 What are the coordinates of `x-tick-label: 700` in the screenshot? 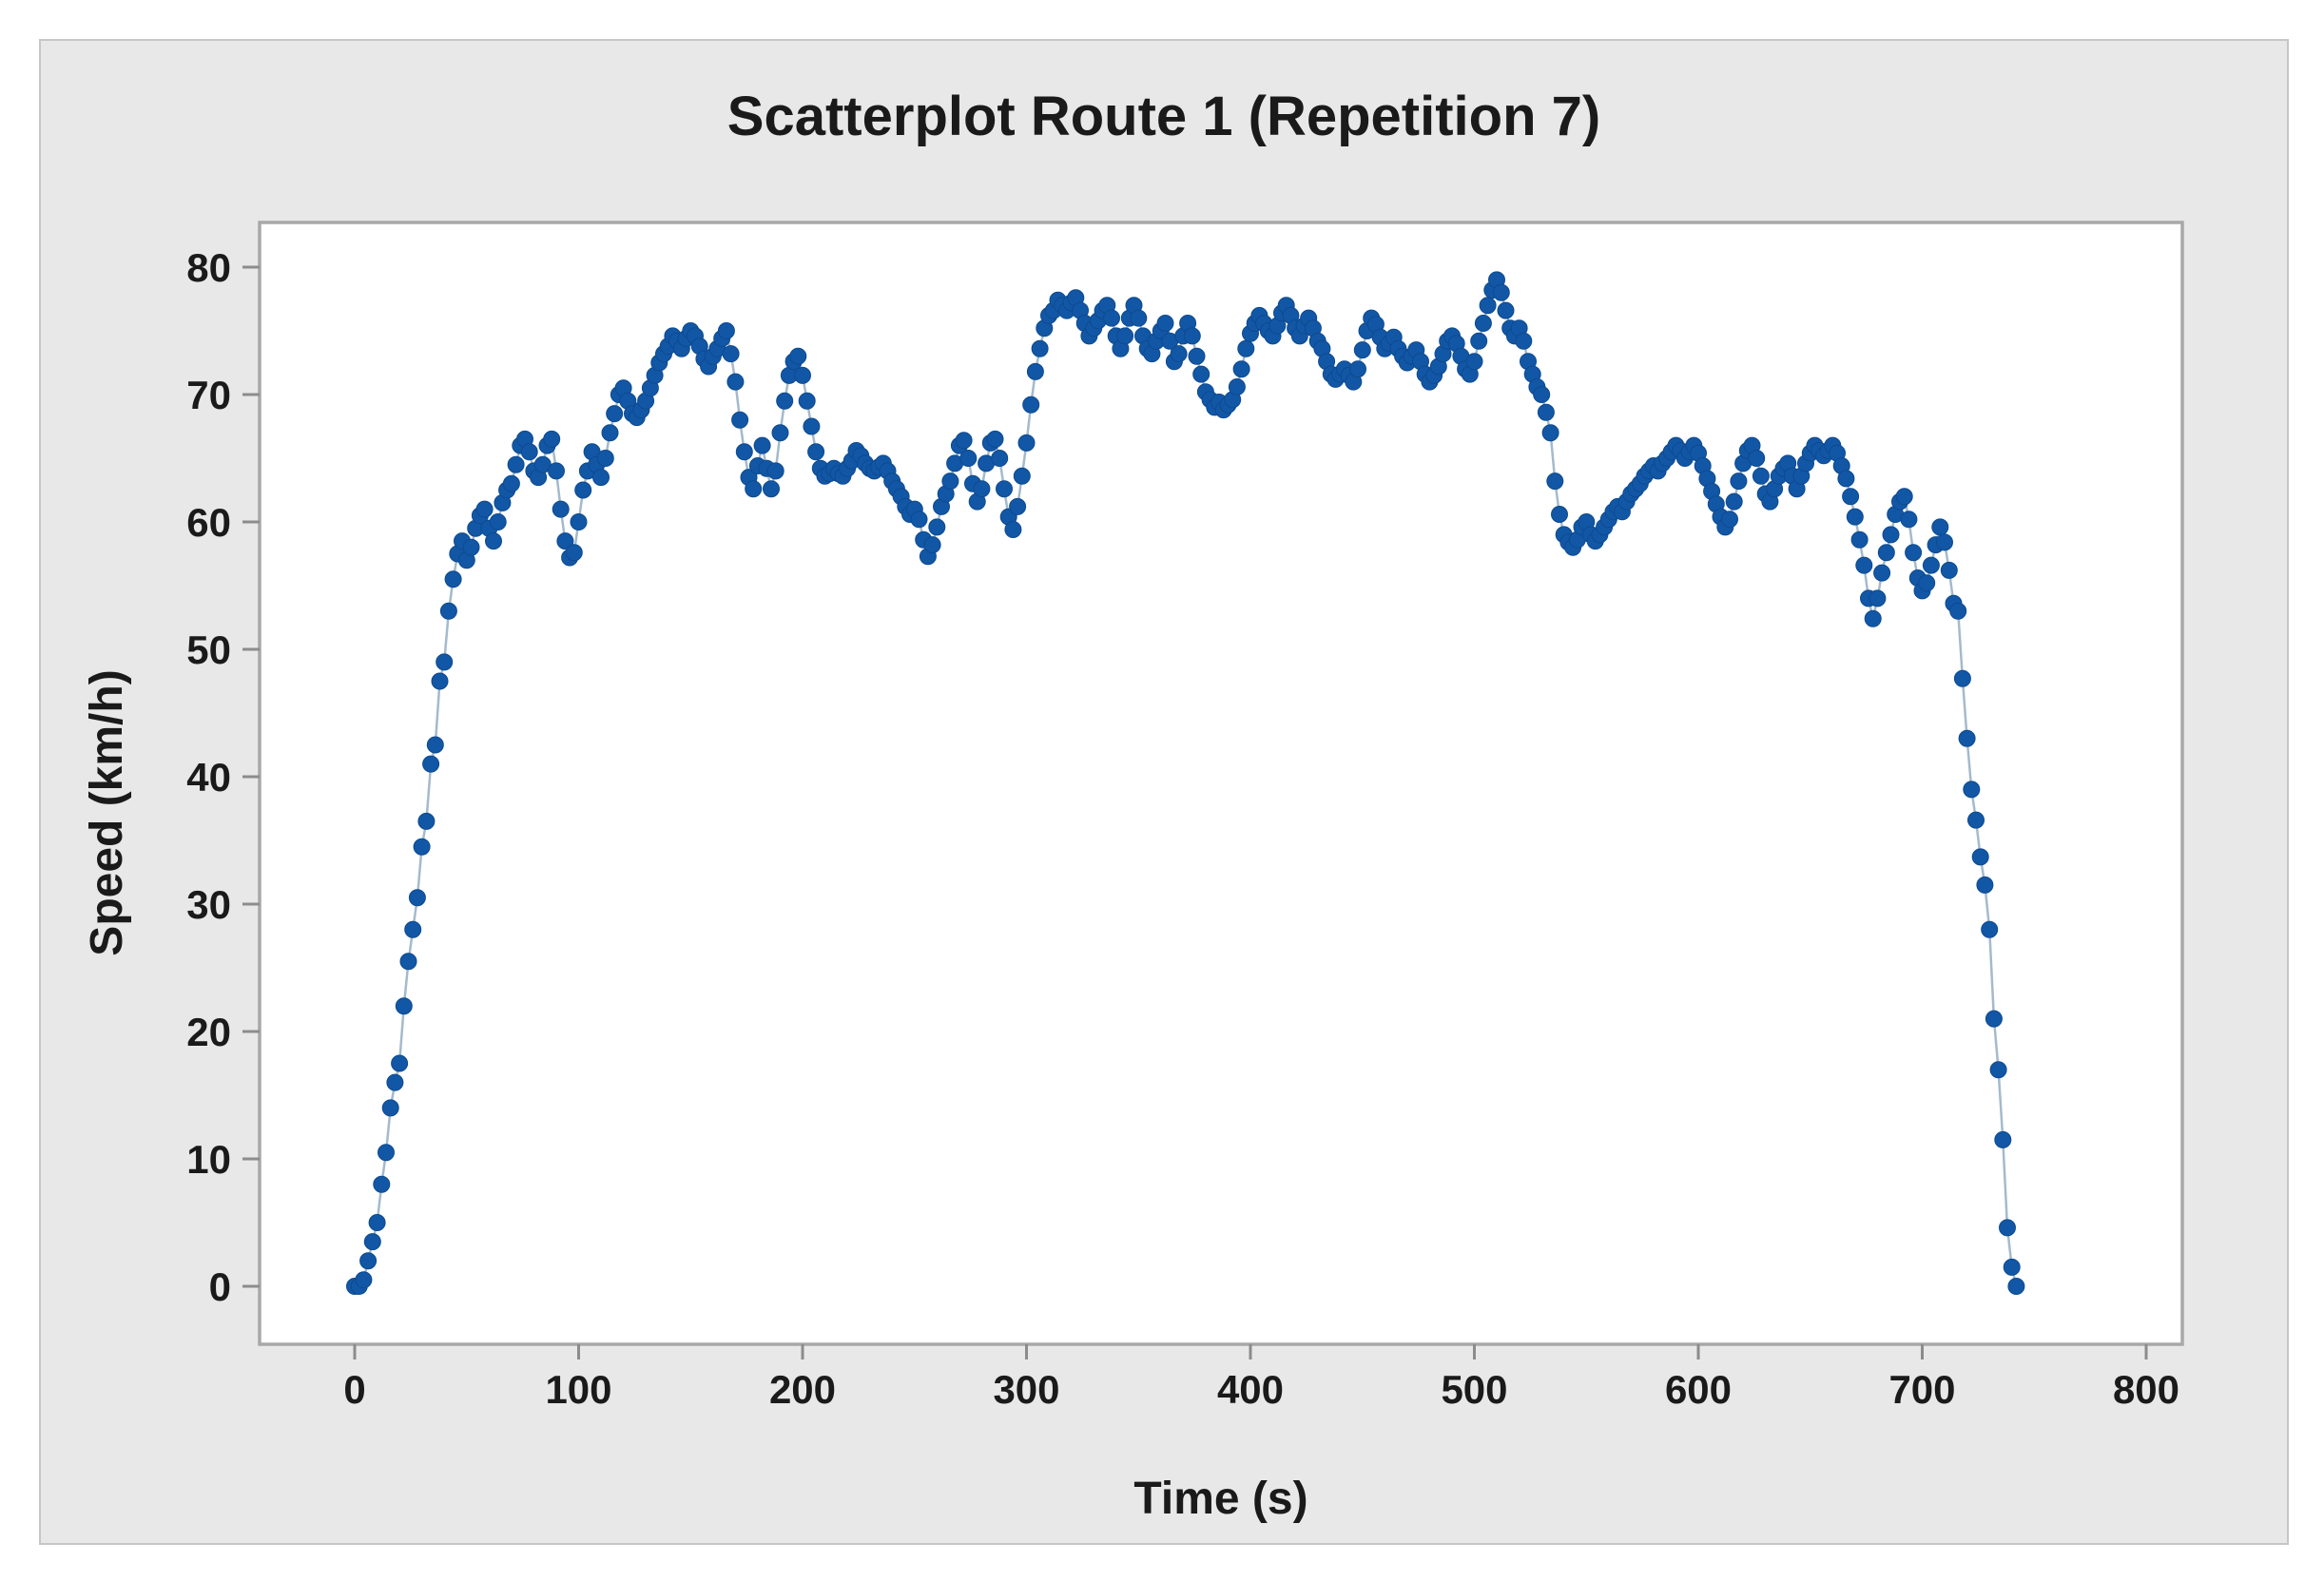 It's located at (1921, 1389).